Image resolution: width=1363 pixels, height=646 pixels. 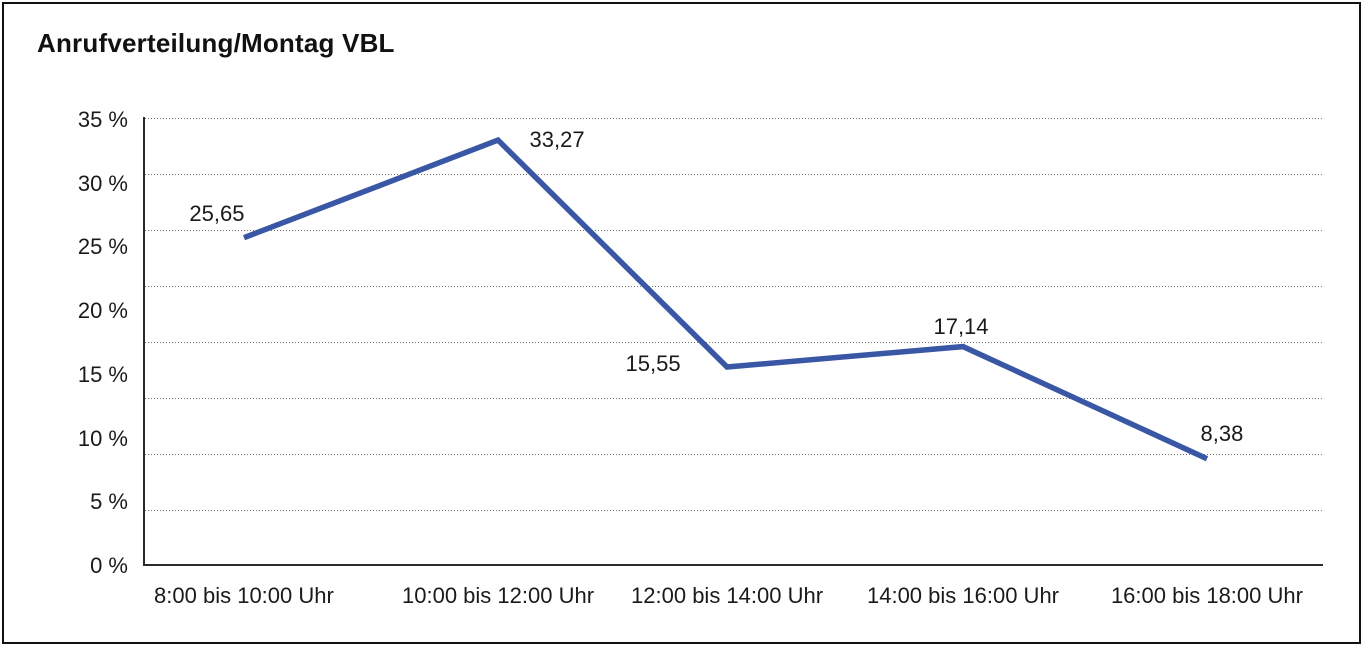 I want to click on y-axis-tick-label: 30 %, so click(x=102, y=183).